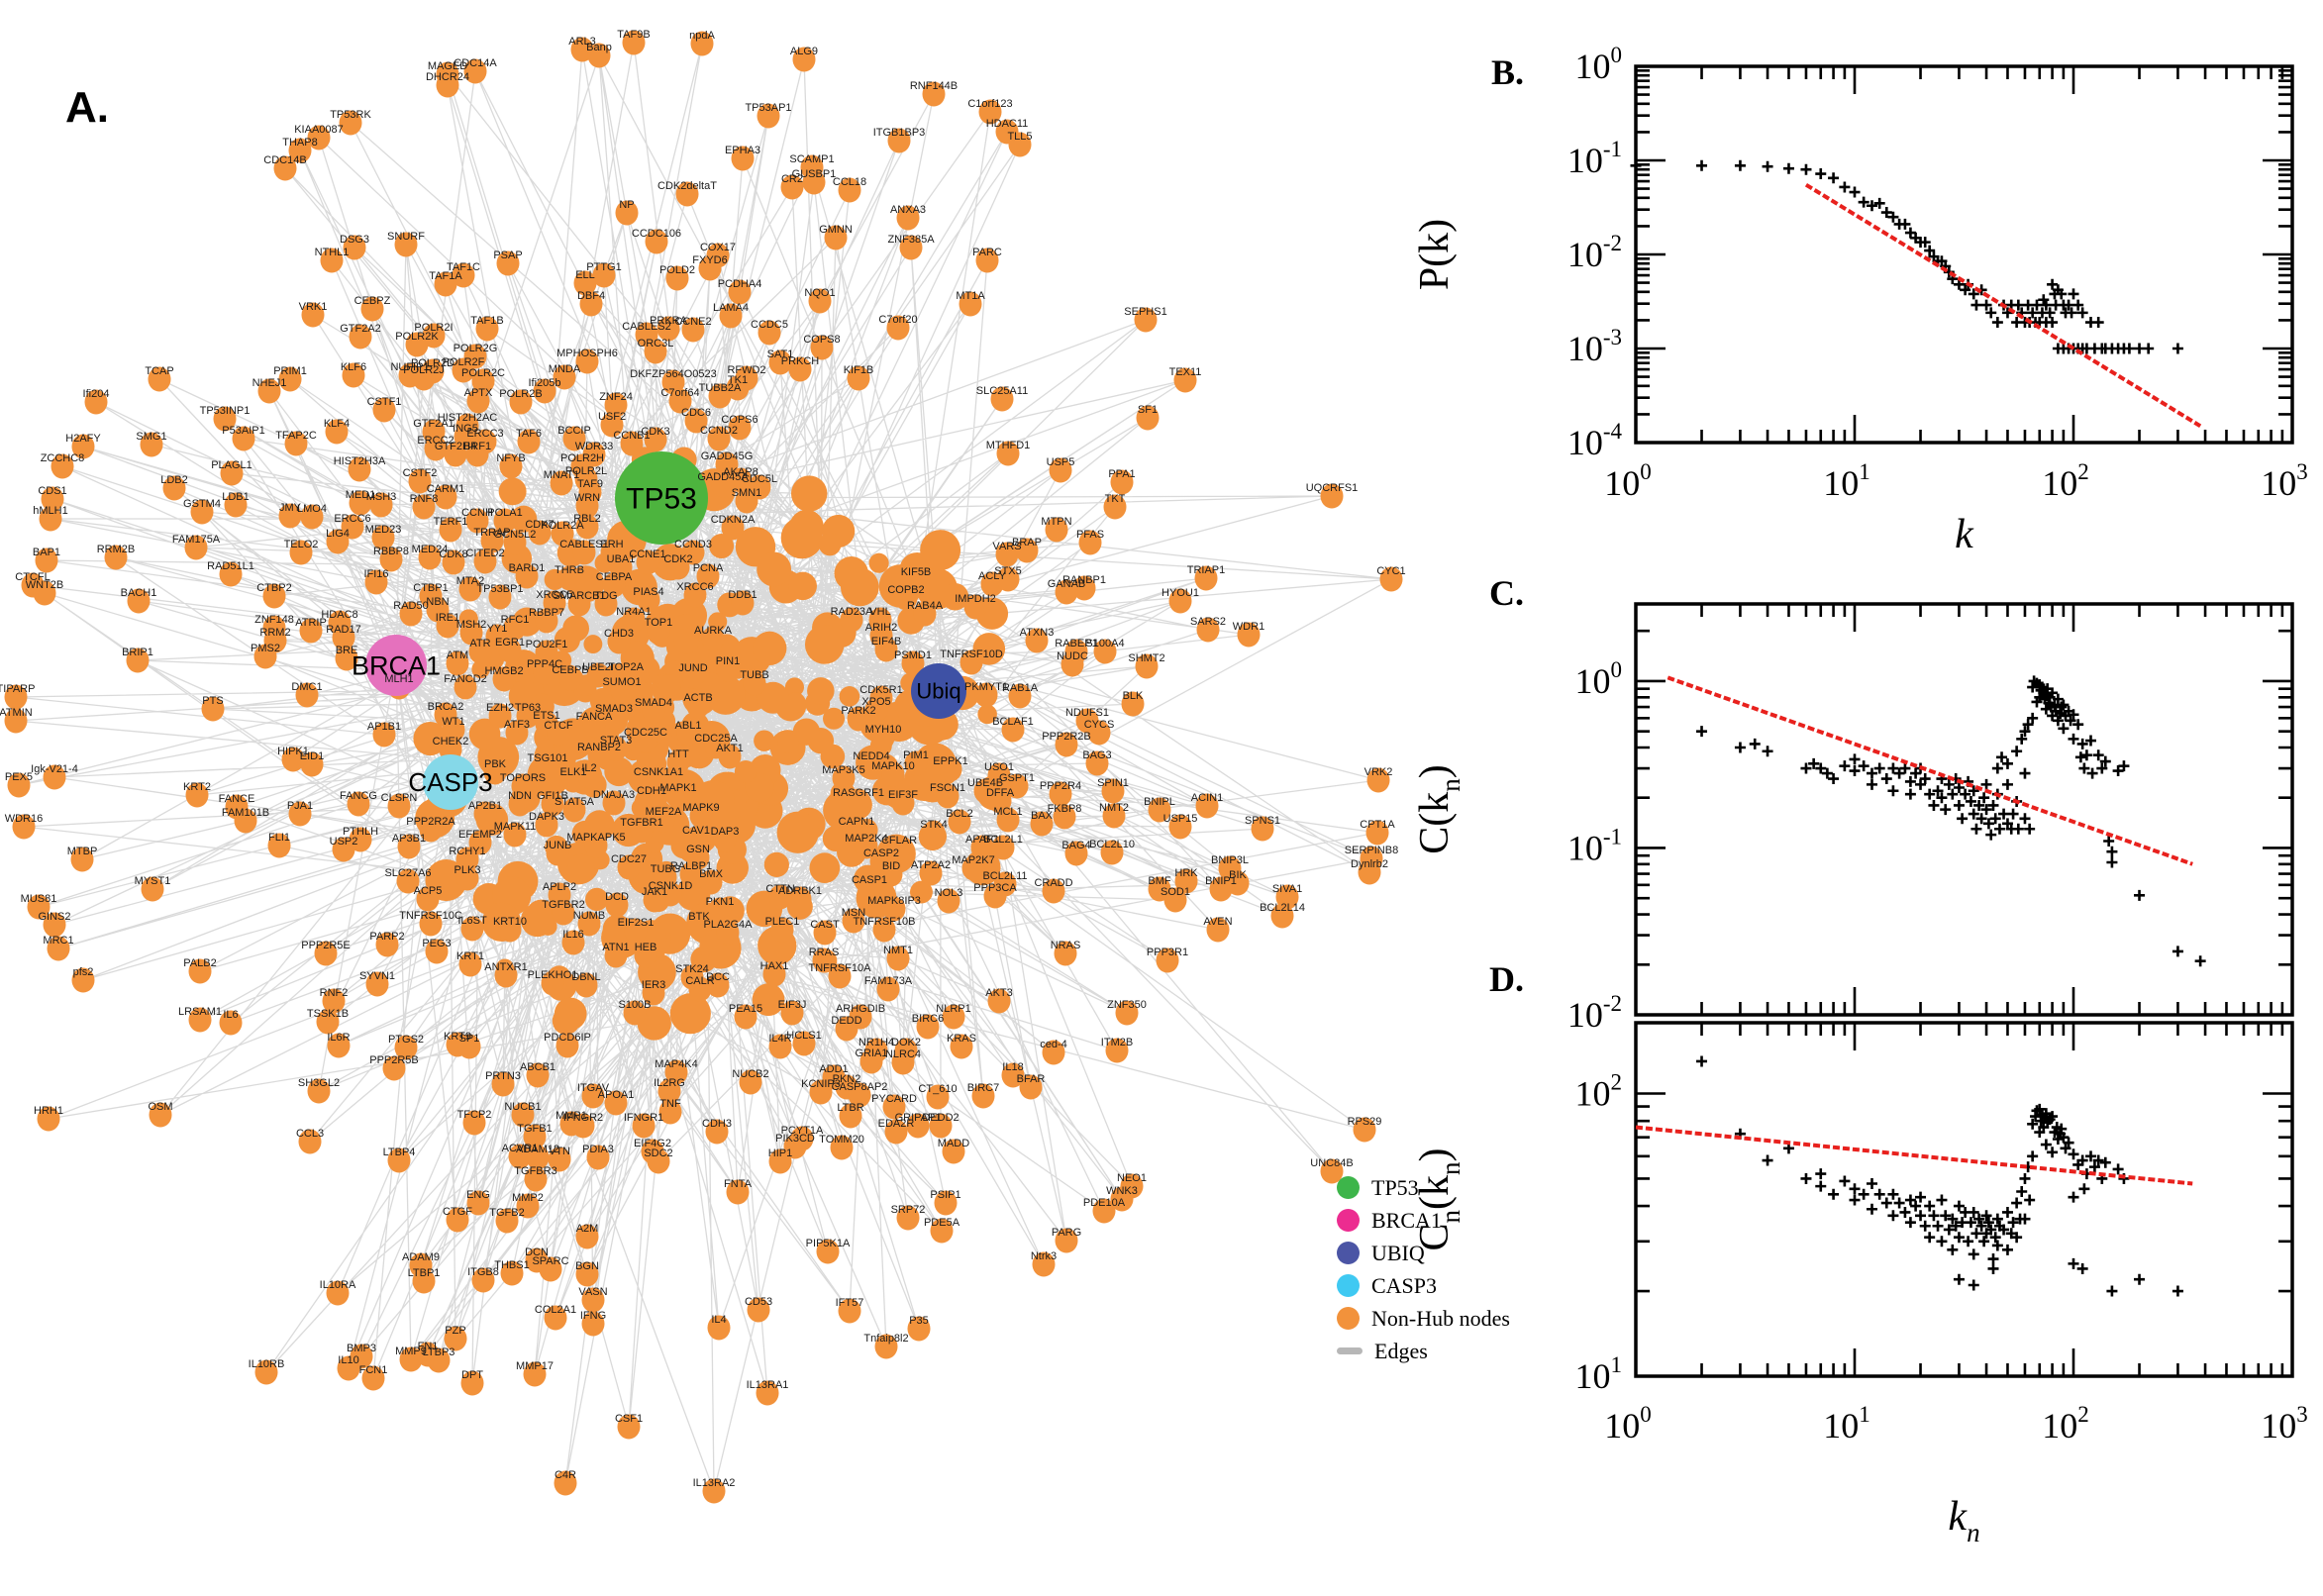 The width and height of the screenshot is (2323, 1596). What do you see at coordinates (559, 887) in the screenshot?
I see `network-node-label: APLP2` at bounding box center [559, 887].